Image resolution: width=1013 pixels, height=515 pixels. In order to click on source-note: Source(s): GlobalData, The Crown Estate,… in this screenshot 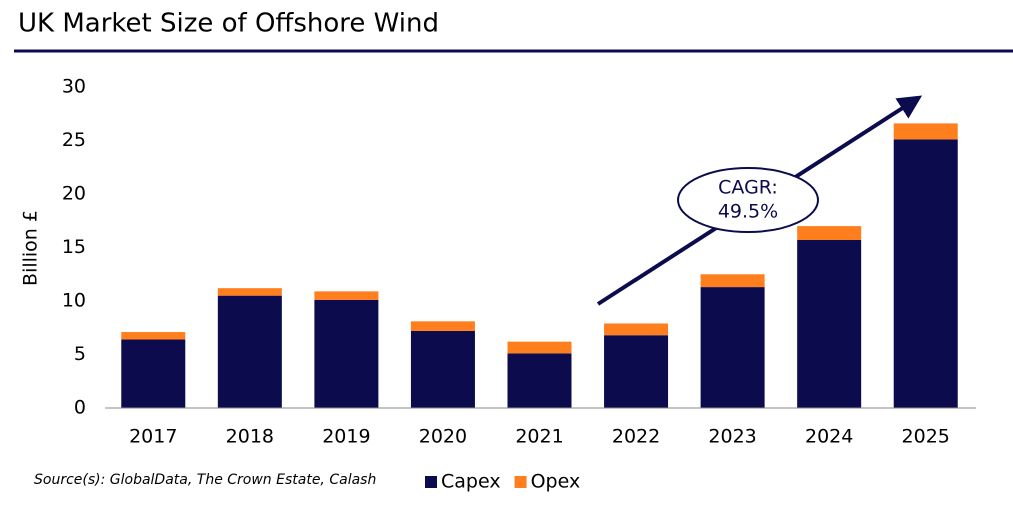, I will do `click(205, 480)`.